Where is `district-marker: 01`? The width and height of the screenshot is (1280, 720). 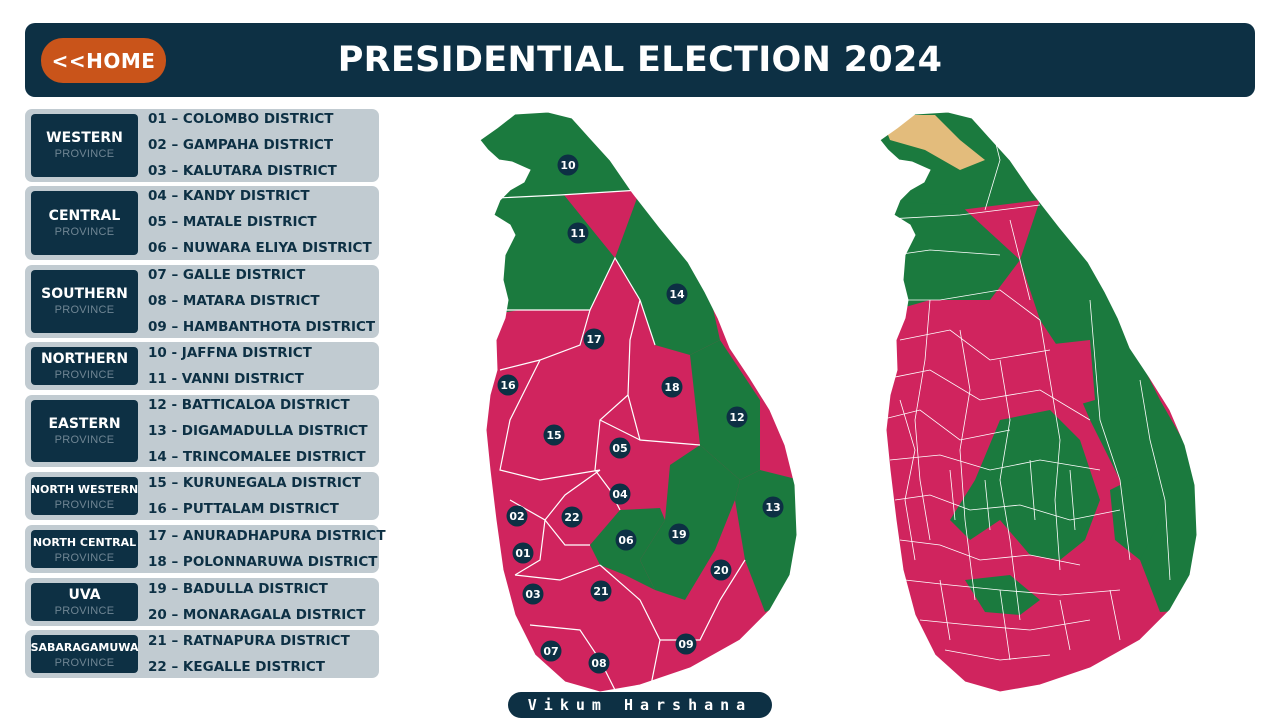 district-marker: 01 is located at coordinates (523, 553).